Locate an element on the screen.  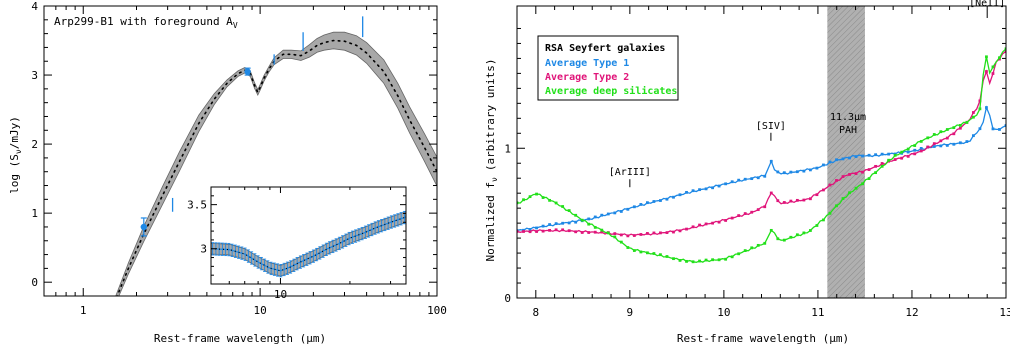
inset-band-layer is located at coordinates (308, 244).